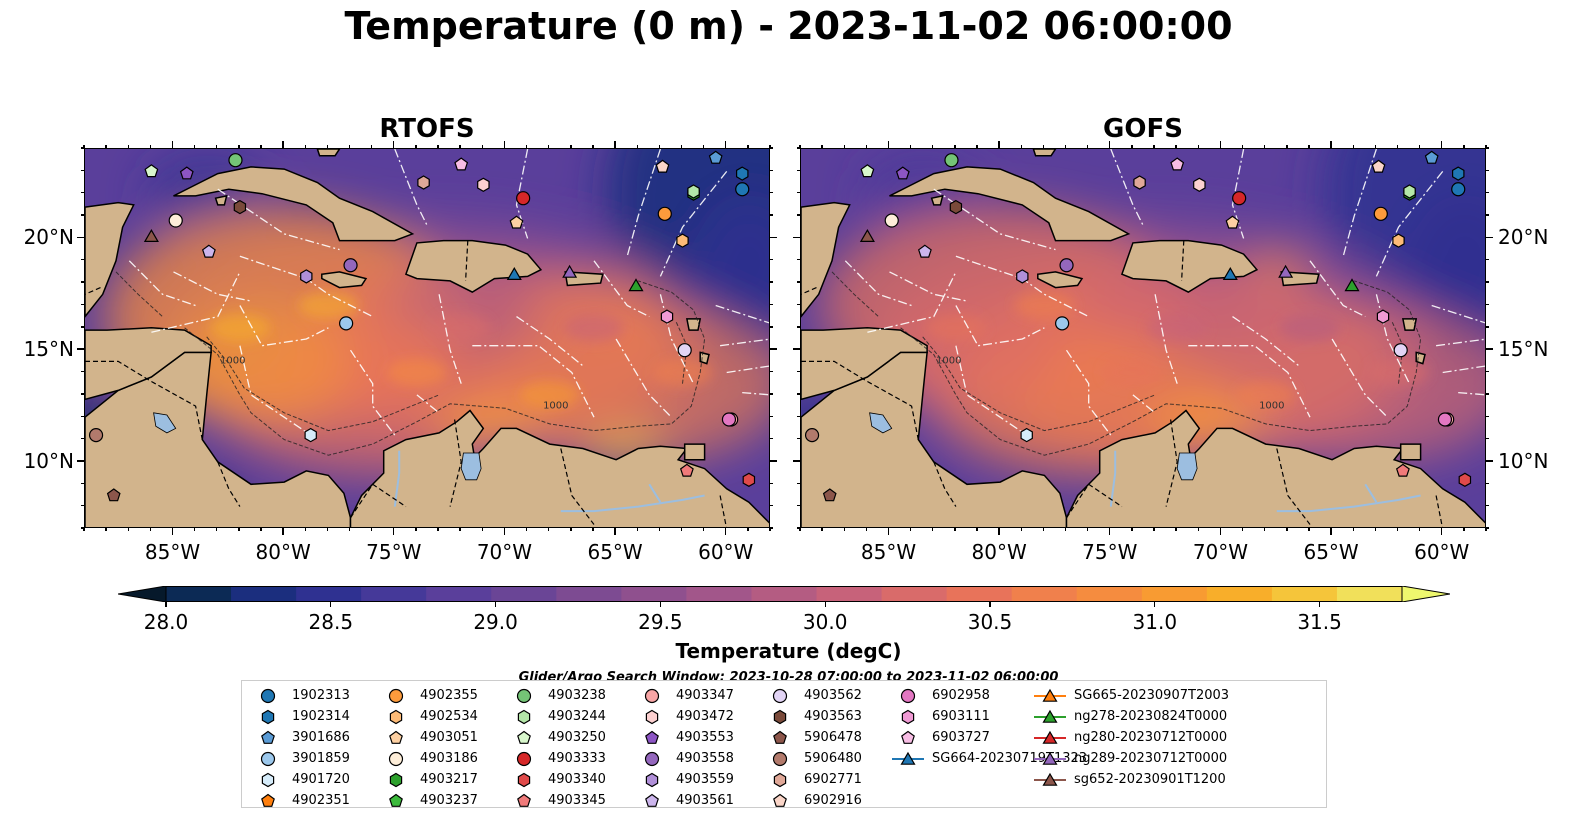 Image resolution: width=1577 pixels, height=827 pixels. What do you see at coordinates (1177, 164) in the screenshot?
I see `obs-6903727-marker` at bounding box center [1177, 164].